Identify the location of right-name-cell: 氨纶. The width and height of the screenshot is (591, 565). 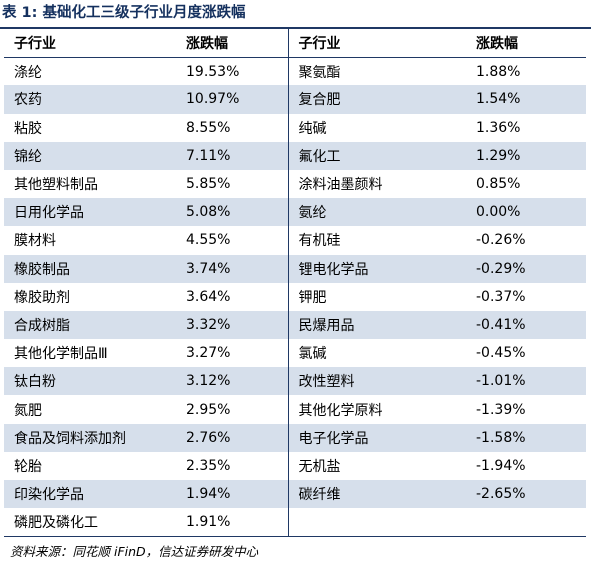
(377, 212).